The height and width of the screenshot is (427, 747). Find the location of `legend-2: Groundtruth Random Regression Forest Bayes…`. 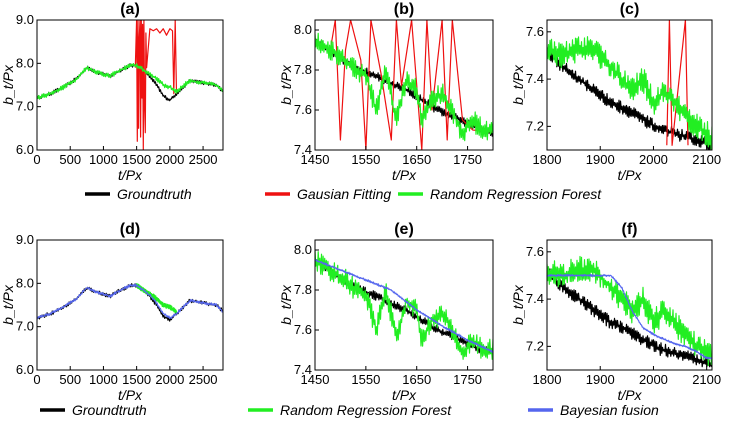

legend-2: Groundtruth Random Regression Forest Bayes… is located at coordinates (349, 410).